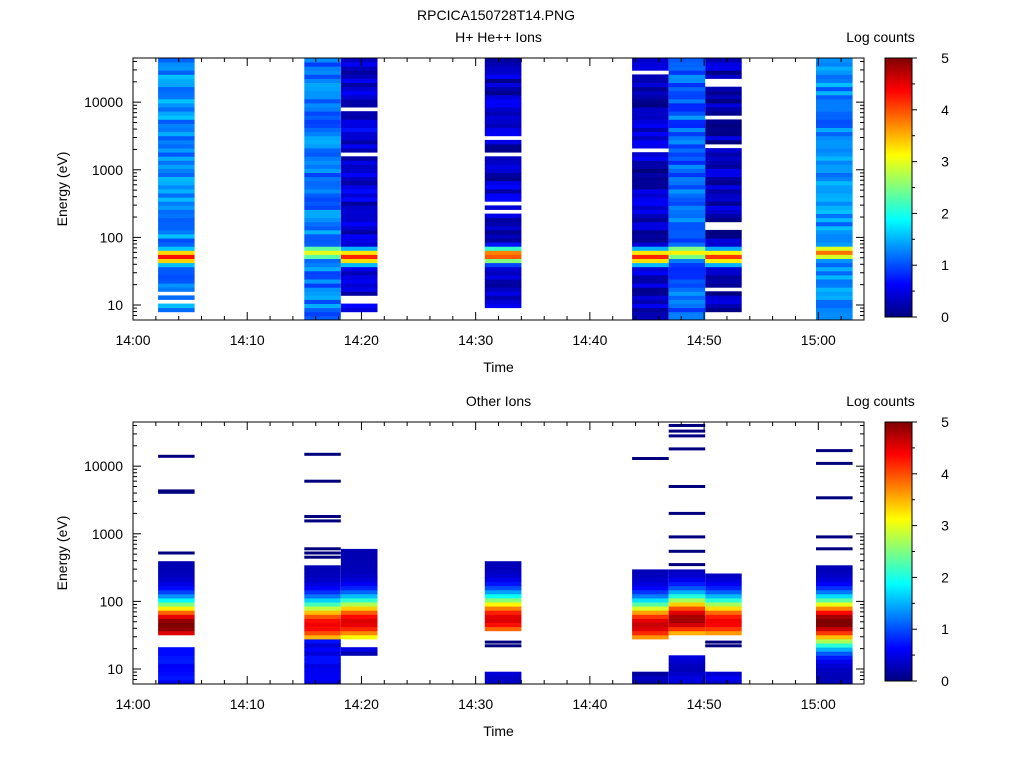  I want to click on colorbar-tick-label: 4, so click(945, 474).